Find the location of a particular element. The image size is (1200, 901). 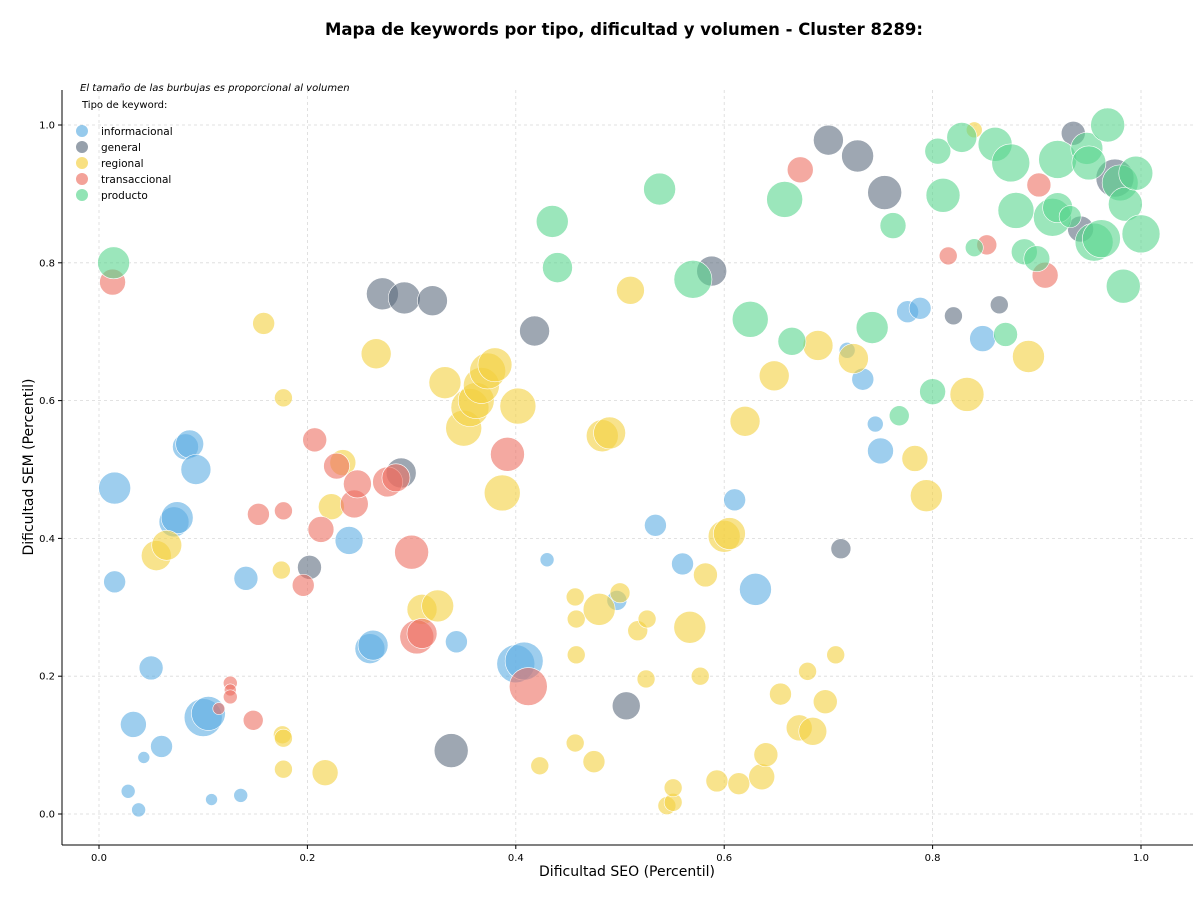

legend-title: Tipo de keyword: is located at coordinates (124, 105).